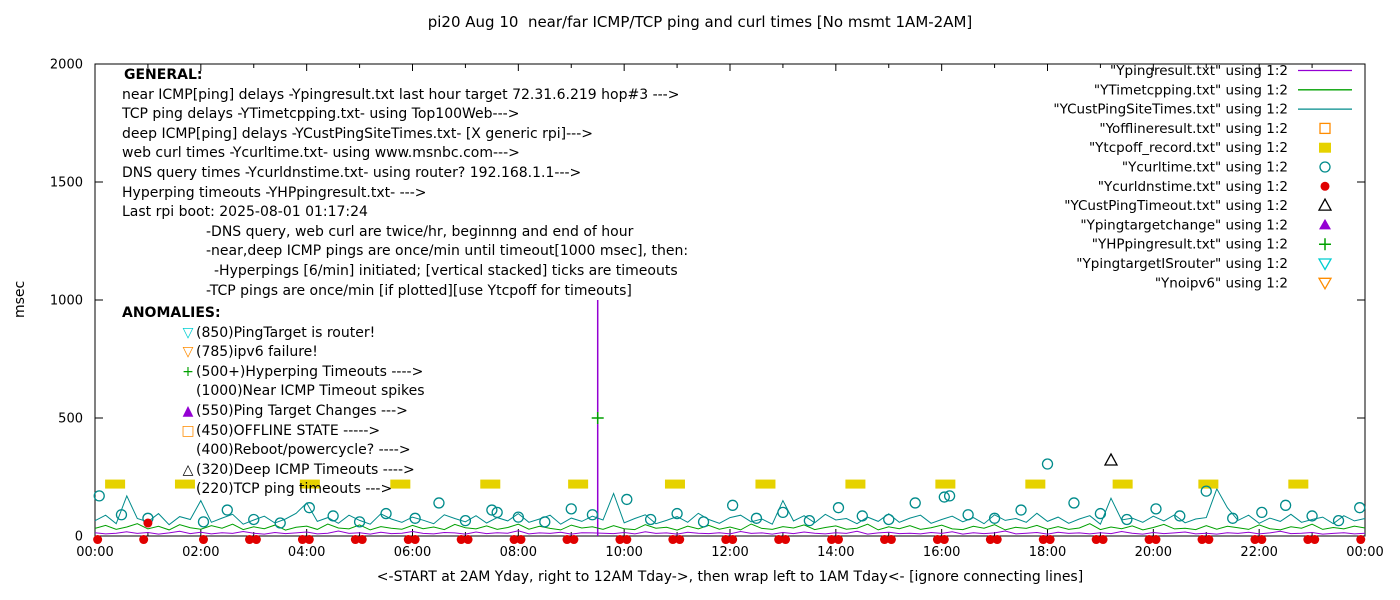 Image resolution: width=1400 pixels, height=600 pixels. I want to click on svg-text: "Ypingtargetchange" using 1:2, so click(1184, 225).